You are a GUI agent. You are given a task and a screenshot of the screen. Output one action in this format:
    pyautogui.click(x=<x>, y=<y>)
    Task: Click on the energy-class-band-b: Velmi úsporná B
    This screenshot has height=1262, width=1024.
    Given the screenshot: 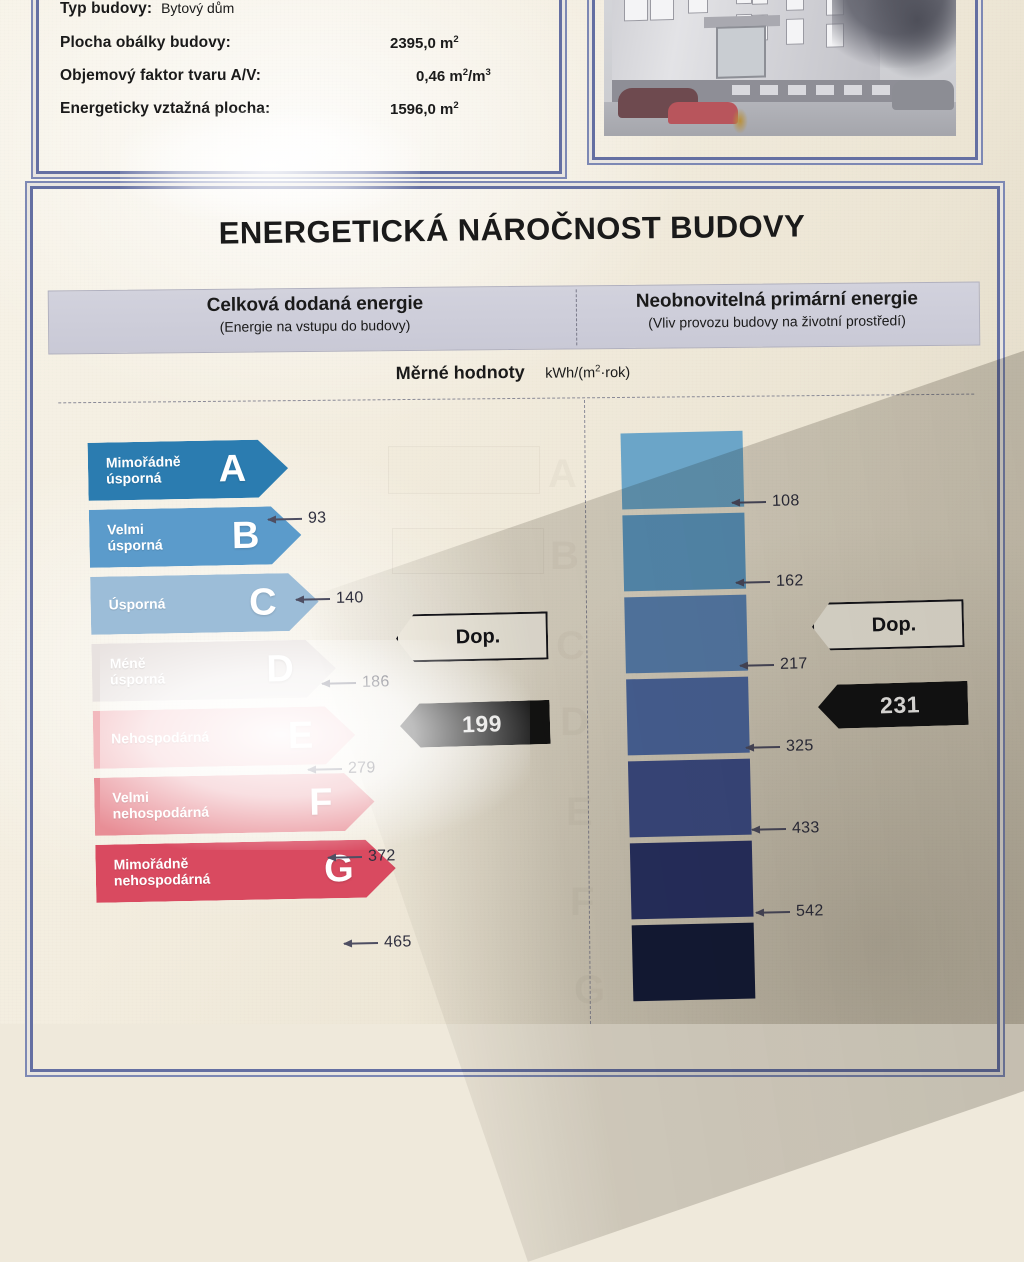 What is the action you would take?
    pyautogui.click(x=195, y=537)
    